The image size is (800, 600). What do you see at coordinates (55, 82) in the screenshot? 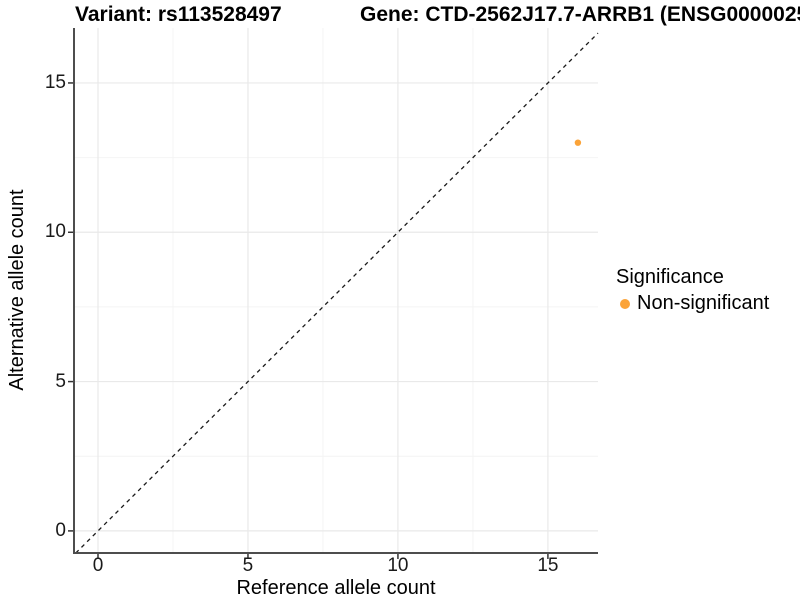
I see `y-tick-label: 15` at bounding box center [55, 82].